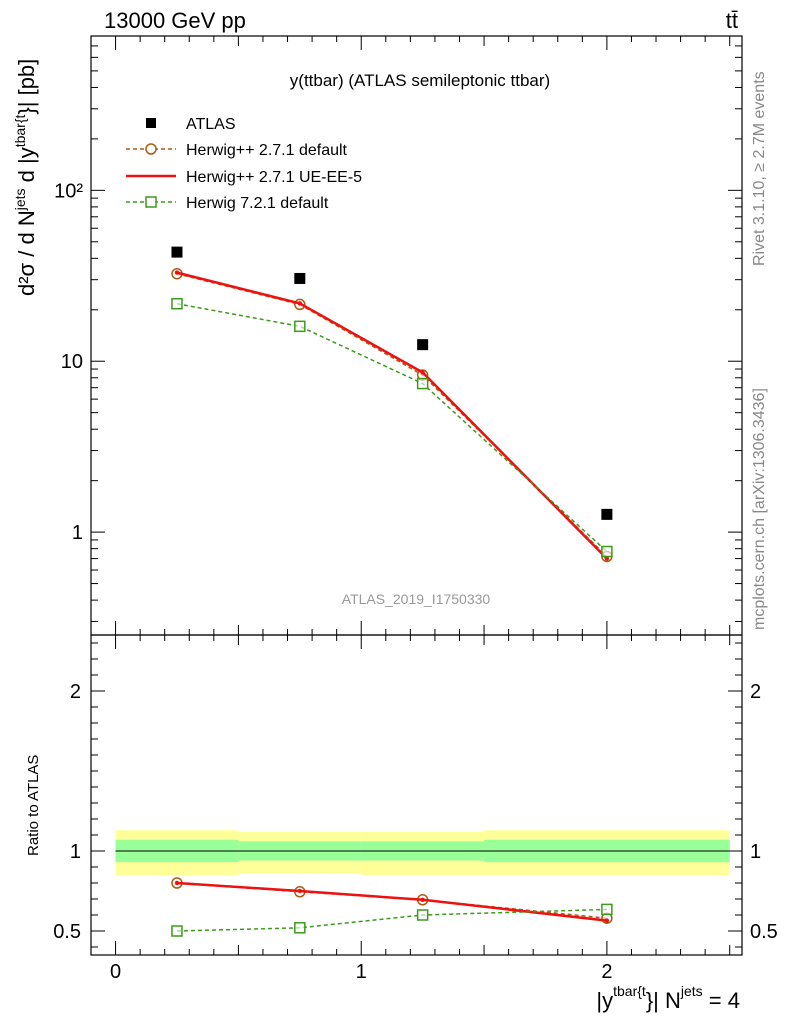 This screenshot has width=786, height=1024. I want to click on y-tick-label: 10, so click(72, 362).